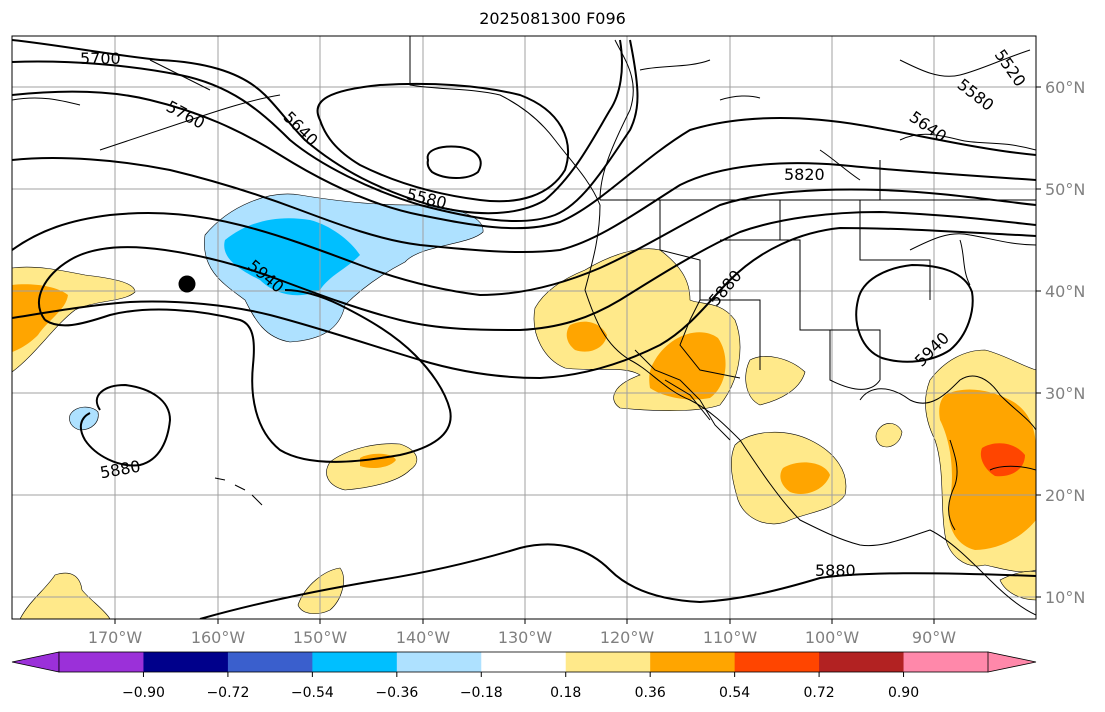  I want to click on colorbar-tick-label: −0.36, so click(396, 693).